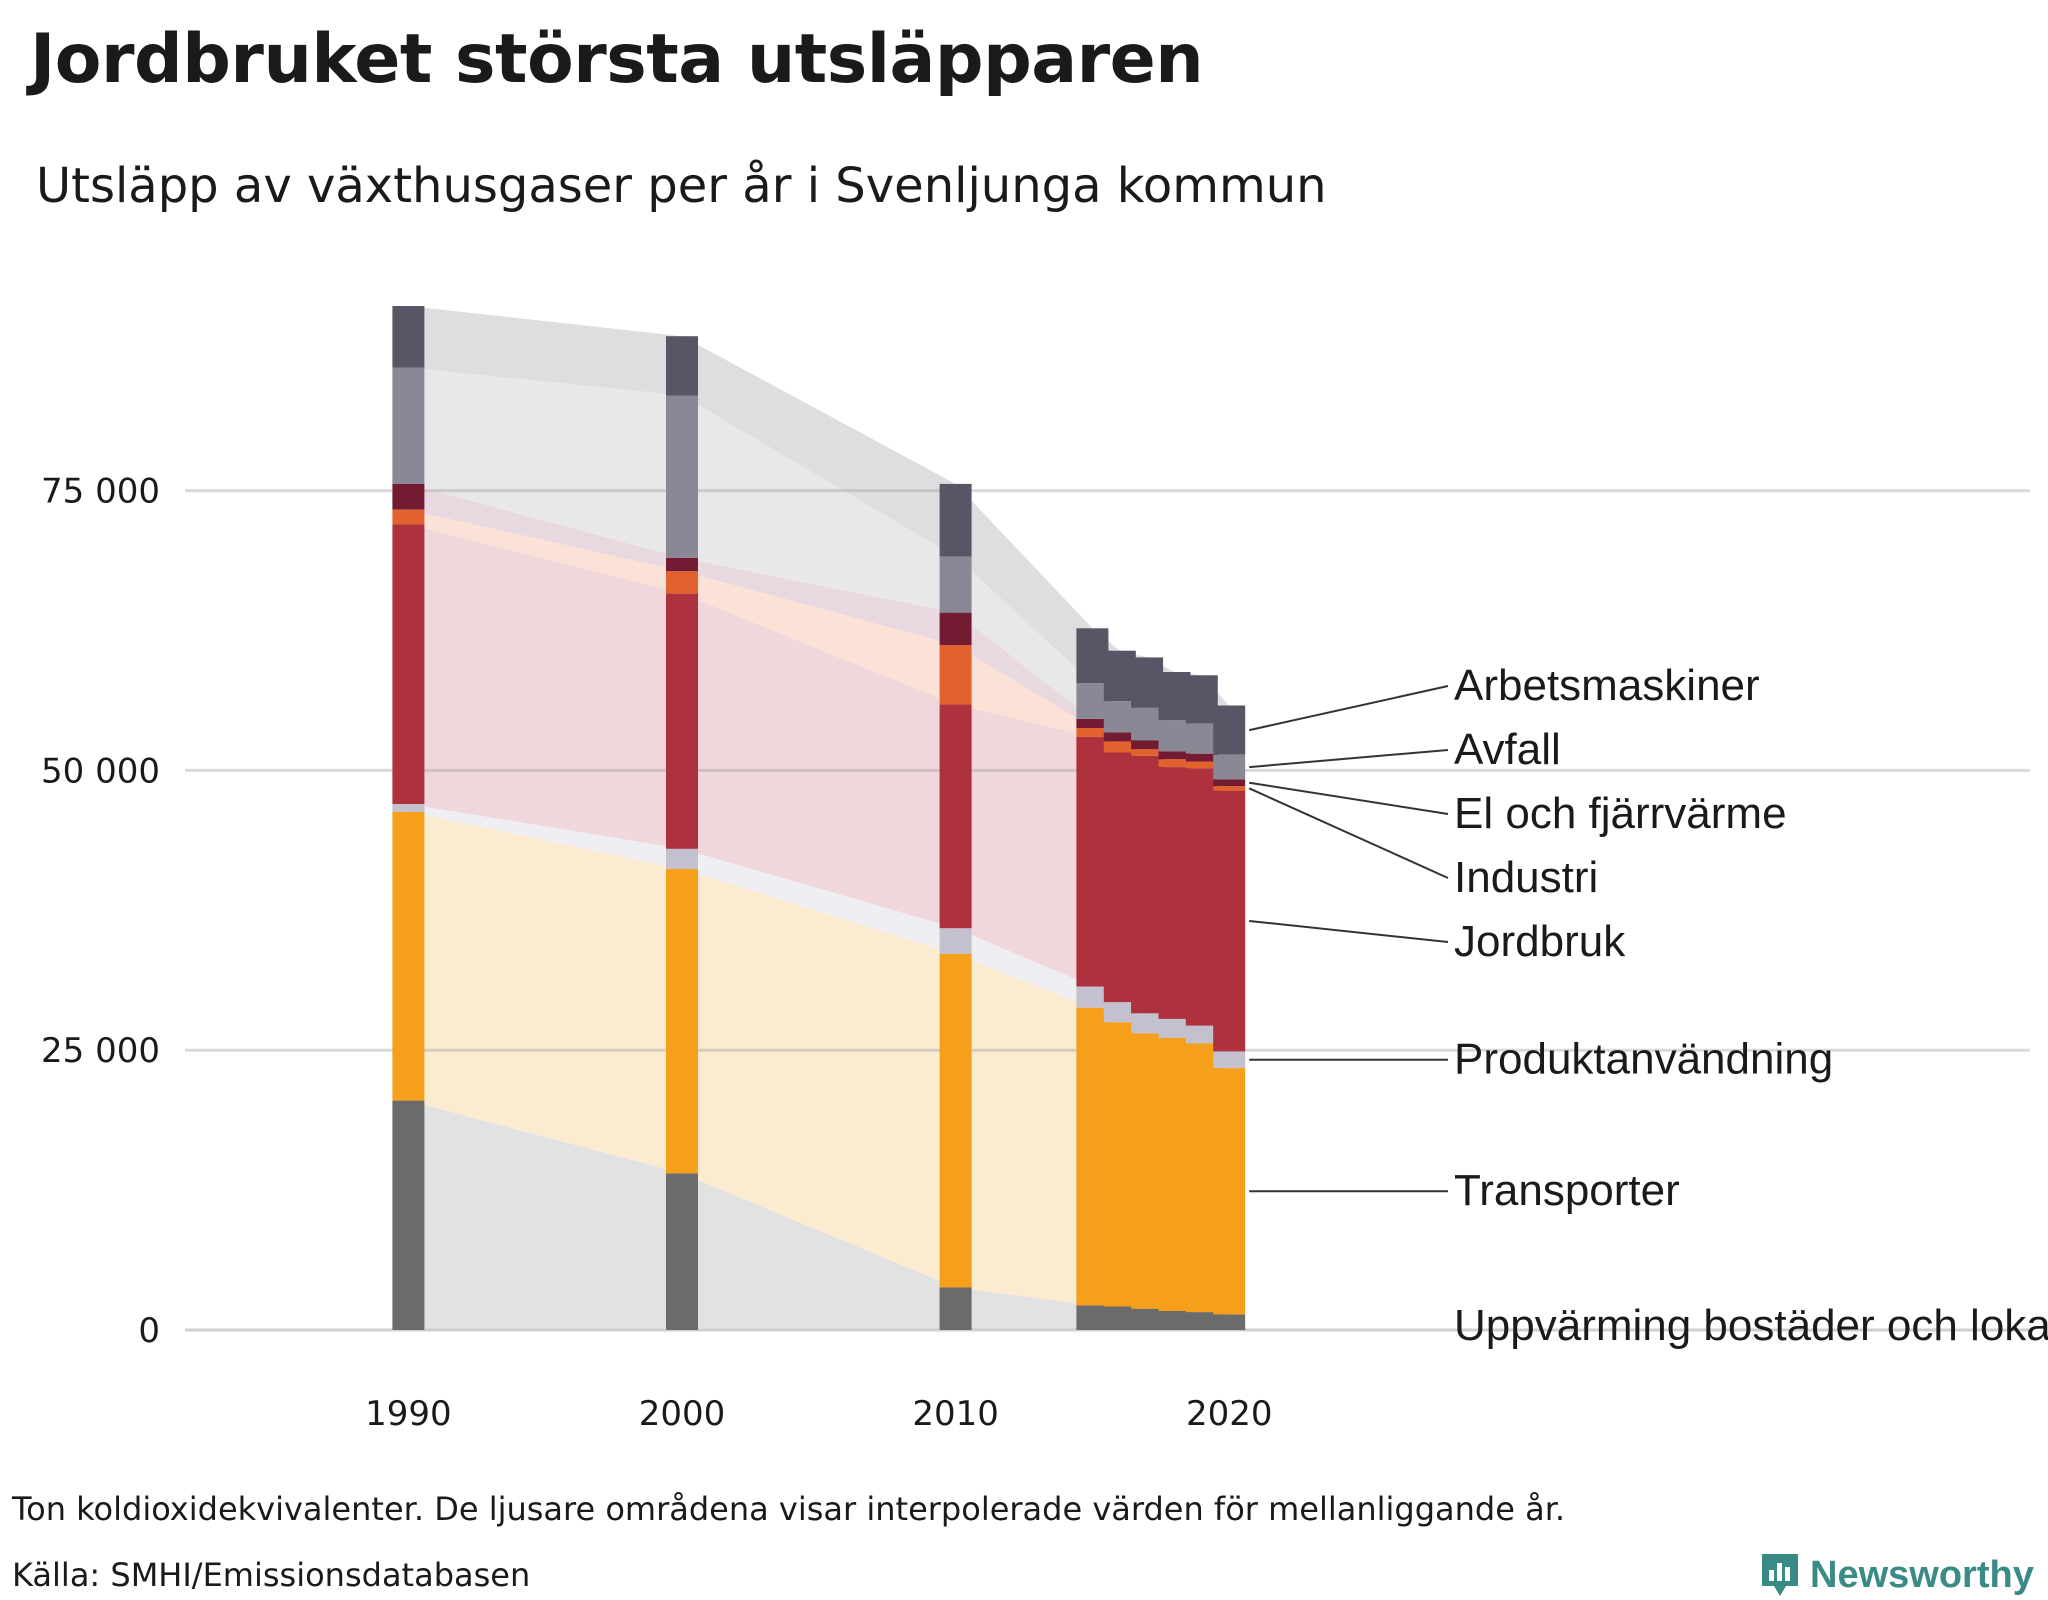  I want to click on bar-2018-industri, so click(1174, 763).